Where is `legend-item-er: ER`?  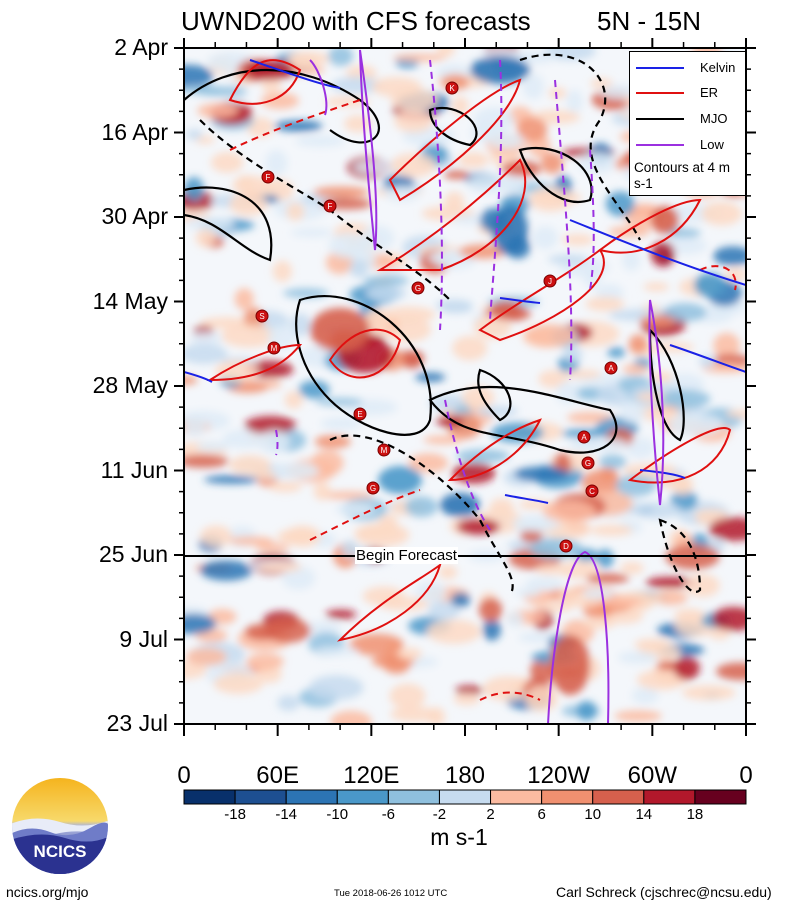
legend-item-er: ER is located at coordinates (688, 93).